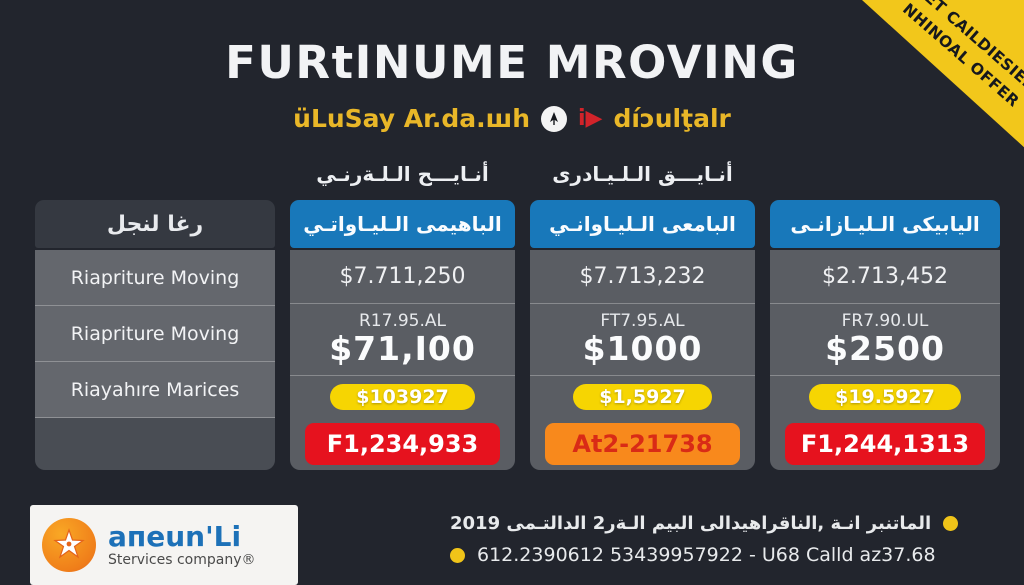  I want to click on page-subtitle: üLuSay Ar.da.шh i▶ díɔulţalr, so click(512, 118).